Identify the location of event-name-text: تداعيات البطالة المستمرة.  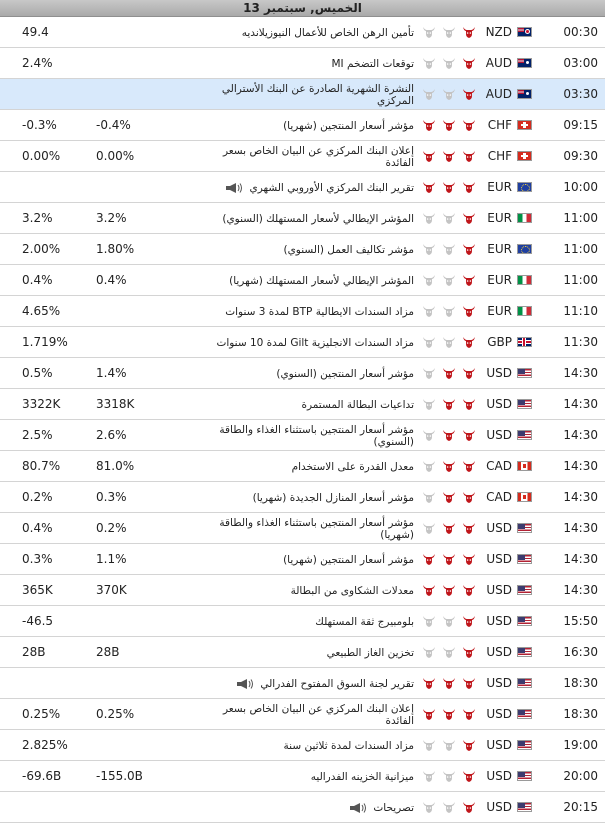
(357, 404).